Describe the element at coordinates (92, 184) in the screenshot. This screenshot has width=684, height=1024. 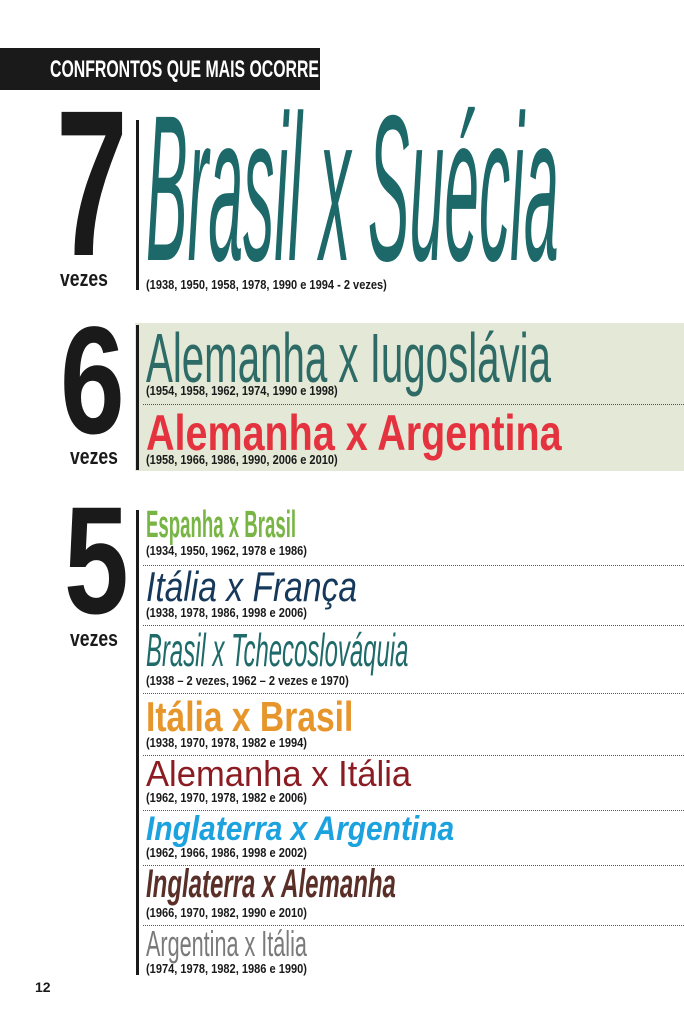
I see `count: 7` at that location.